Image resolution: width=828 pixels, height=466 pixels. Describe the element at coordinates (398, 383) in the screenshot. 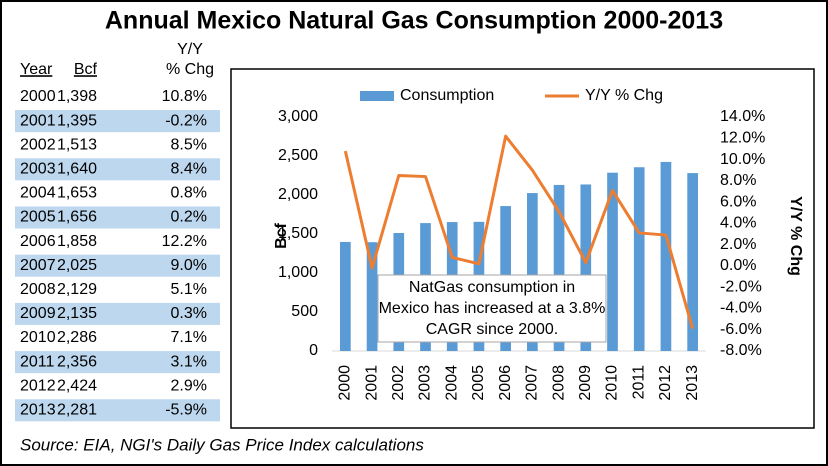

I see `x-tick-label: 2002` at that location.